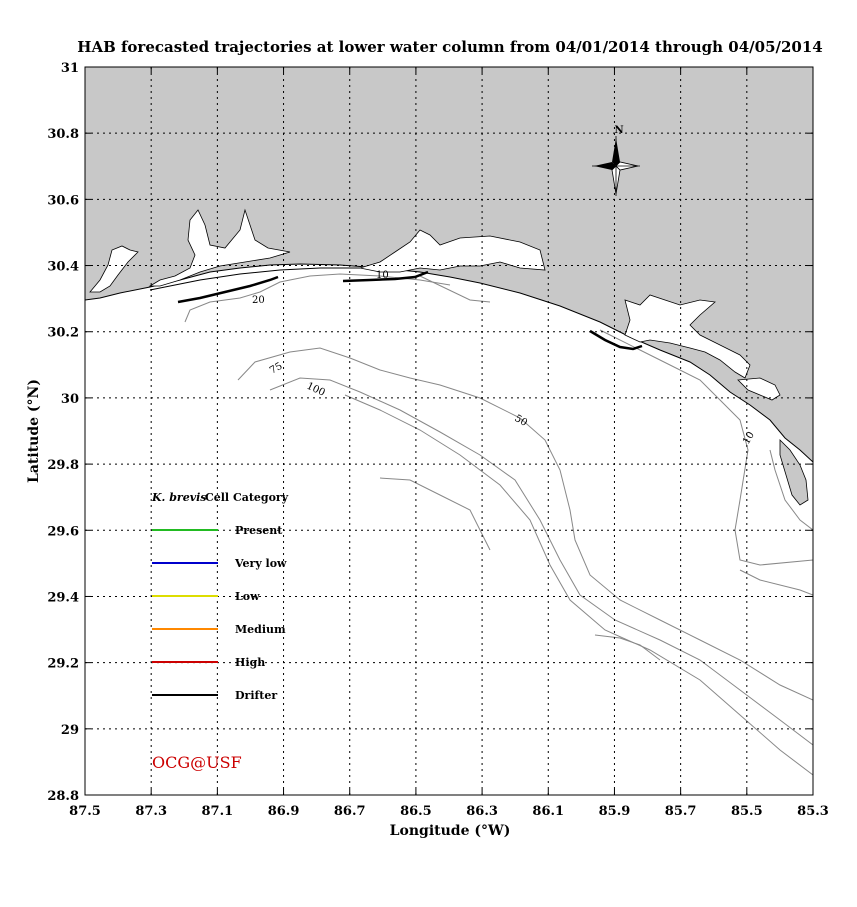 The width and height of the screenshot is (857, 907). Describe the element at coordinates (548, 811) in the screenshot. I see `x-tick-label: 86.1` at that location.